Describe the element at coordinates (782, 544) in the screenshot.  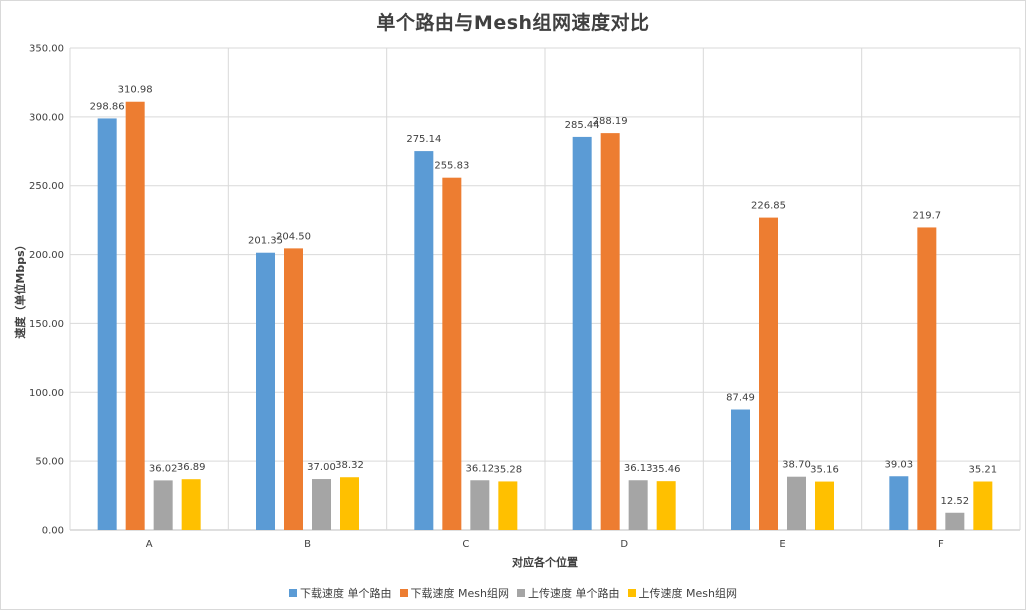
I see `x-tick-label: E` at that location.